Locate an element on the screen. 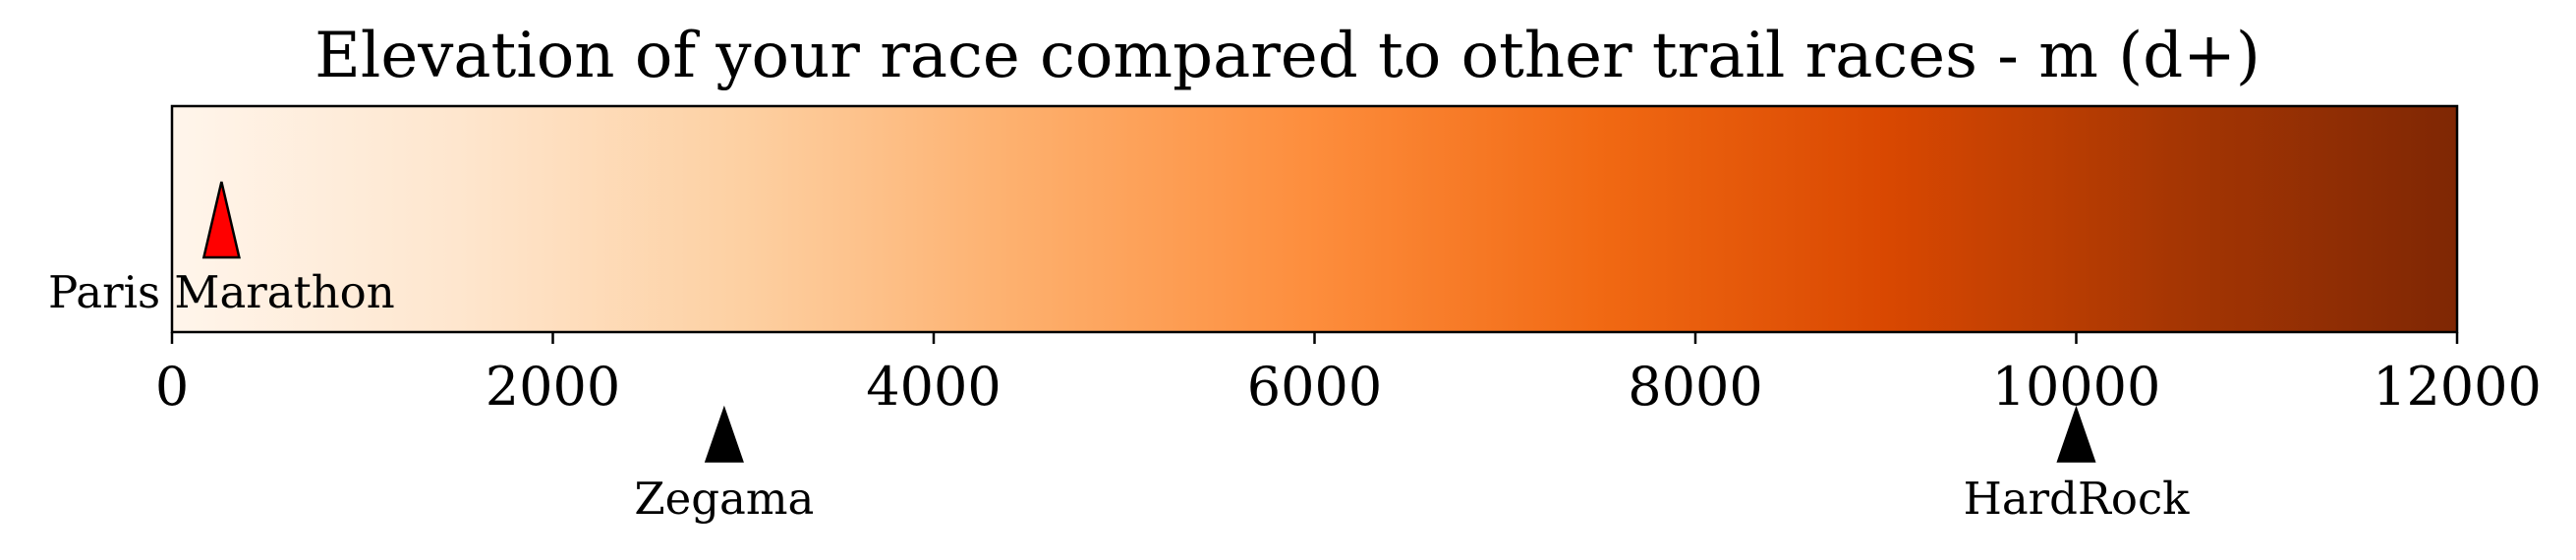 Image resolution: width=2576 pixels, height=560 pixels. your-race-label: Paris Marathon is located at coordinates (221, 292).